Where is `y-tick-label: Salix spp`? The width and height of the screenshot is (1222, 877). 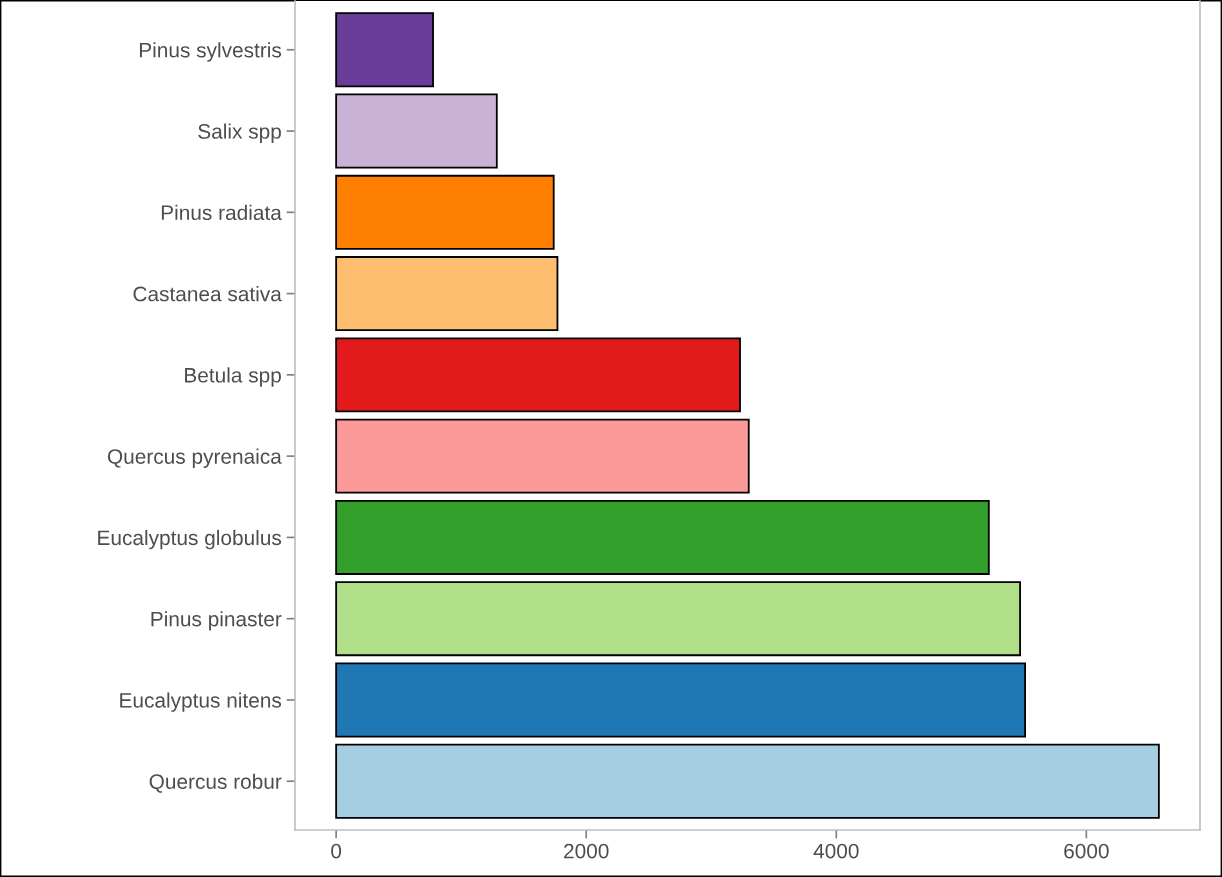
y-tick-label: Salix spp is located at coordinates (239, 133).